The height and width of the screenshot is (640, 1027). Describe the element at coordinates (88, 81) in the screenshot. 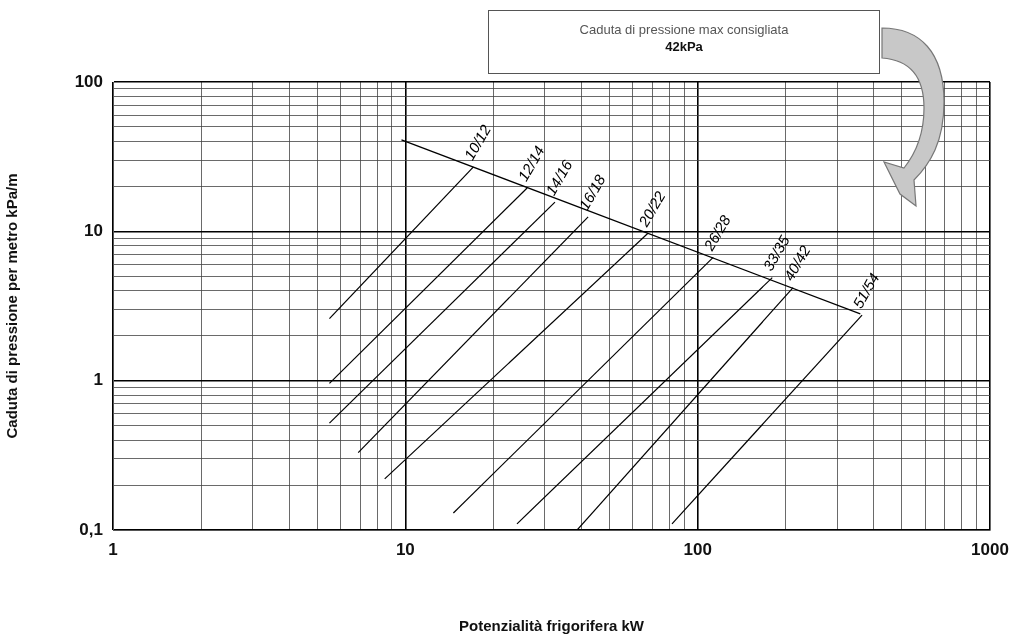

I see `y-tick-label: 100` at that location.